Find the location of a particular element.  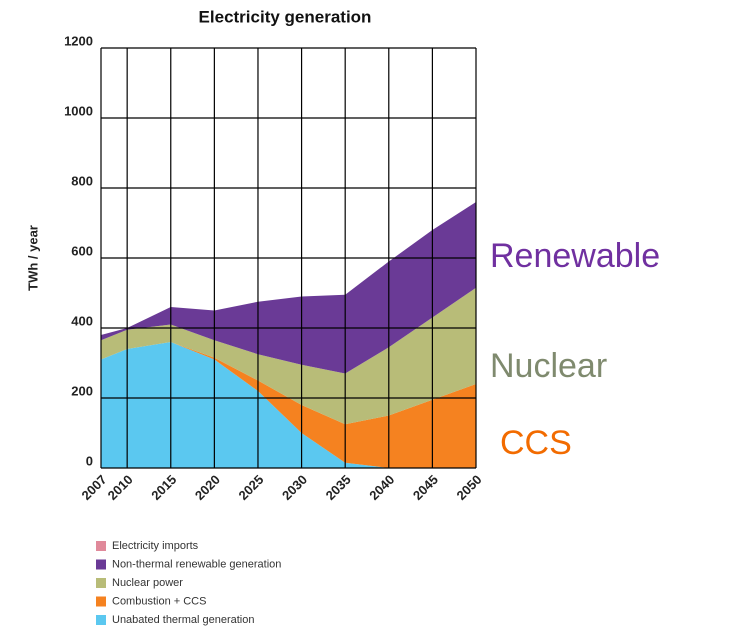

x-tick-label: 2035 is located at coordinates (338, 487).